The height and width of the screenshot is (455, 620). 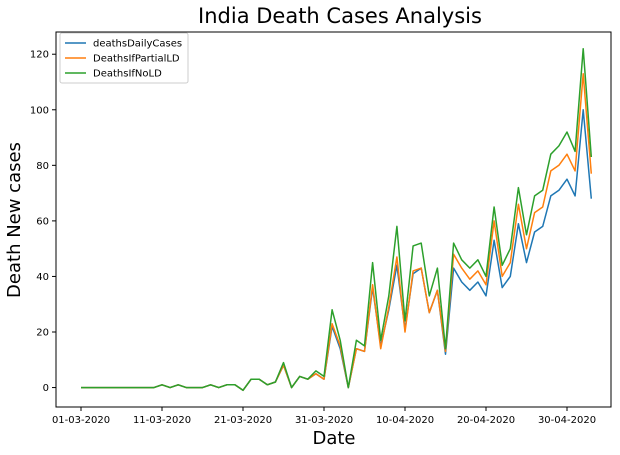 I want to click on x-tick-label: 20-04-2020, so click(x=486, y=420).